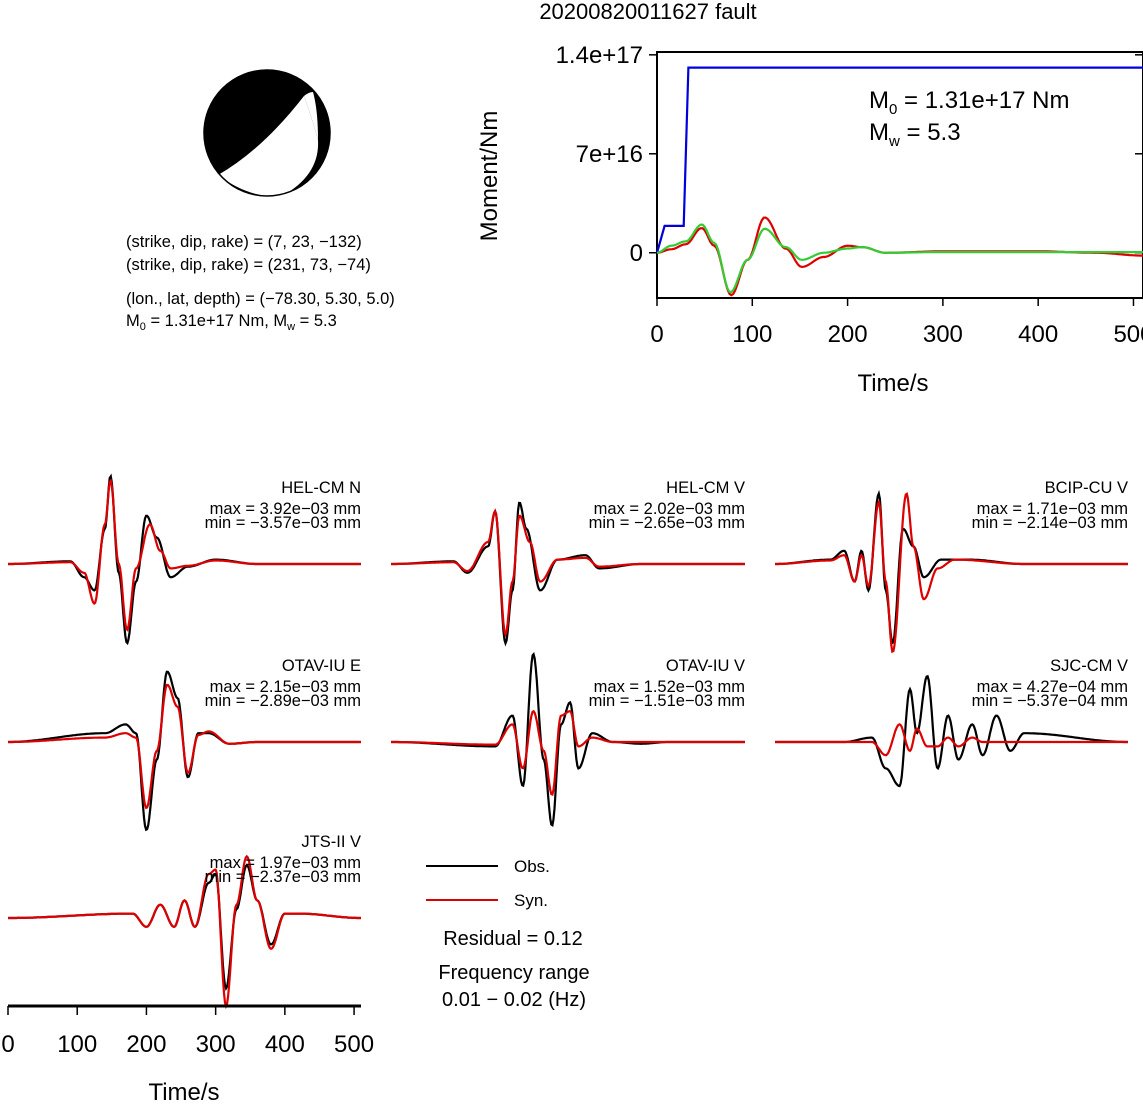 This screenshot has height=1104, width=1143. What do you see at coordinates (656, 334) in the screenshot?
I see `stf-x-tick-label: 0` at bounding box center [656, 334].